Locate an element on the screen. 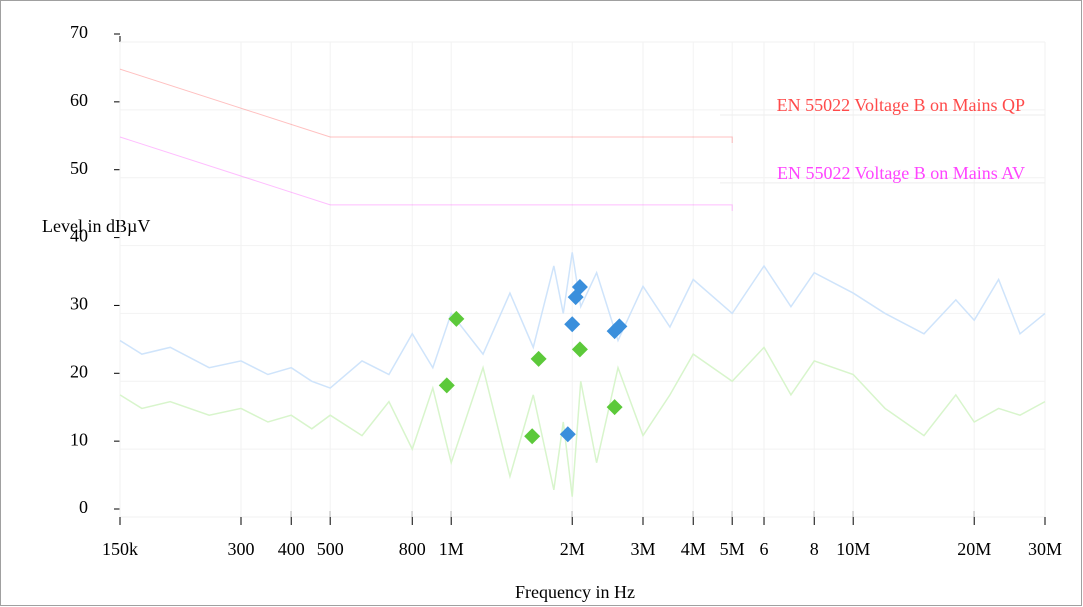  x-tick-label: 4M is located at coordinates (693, 549).